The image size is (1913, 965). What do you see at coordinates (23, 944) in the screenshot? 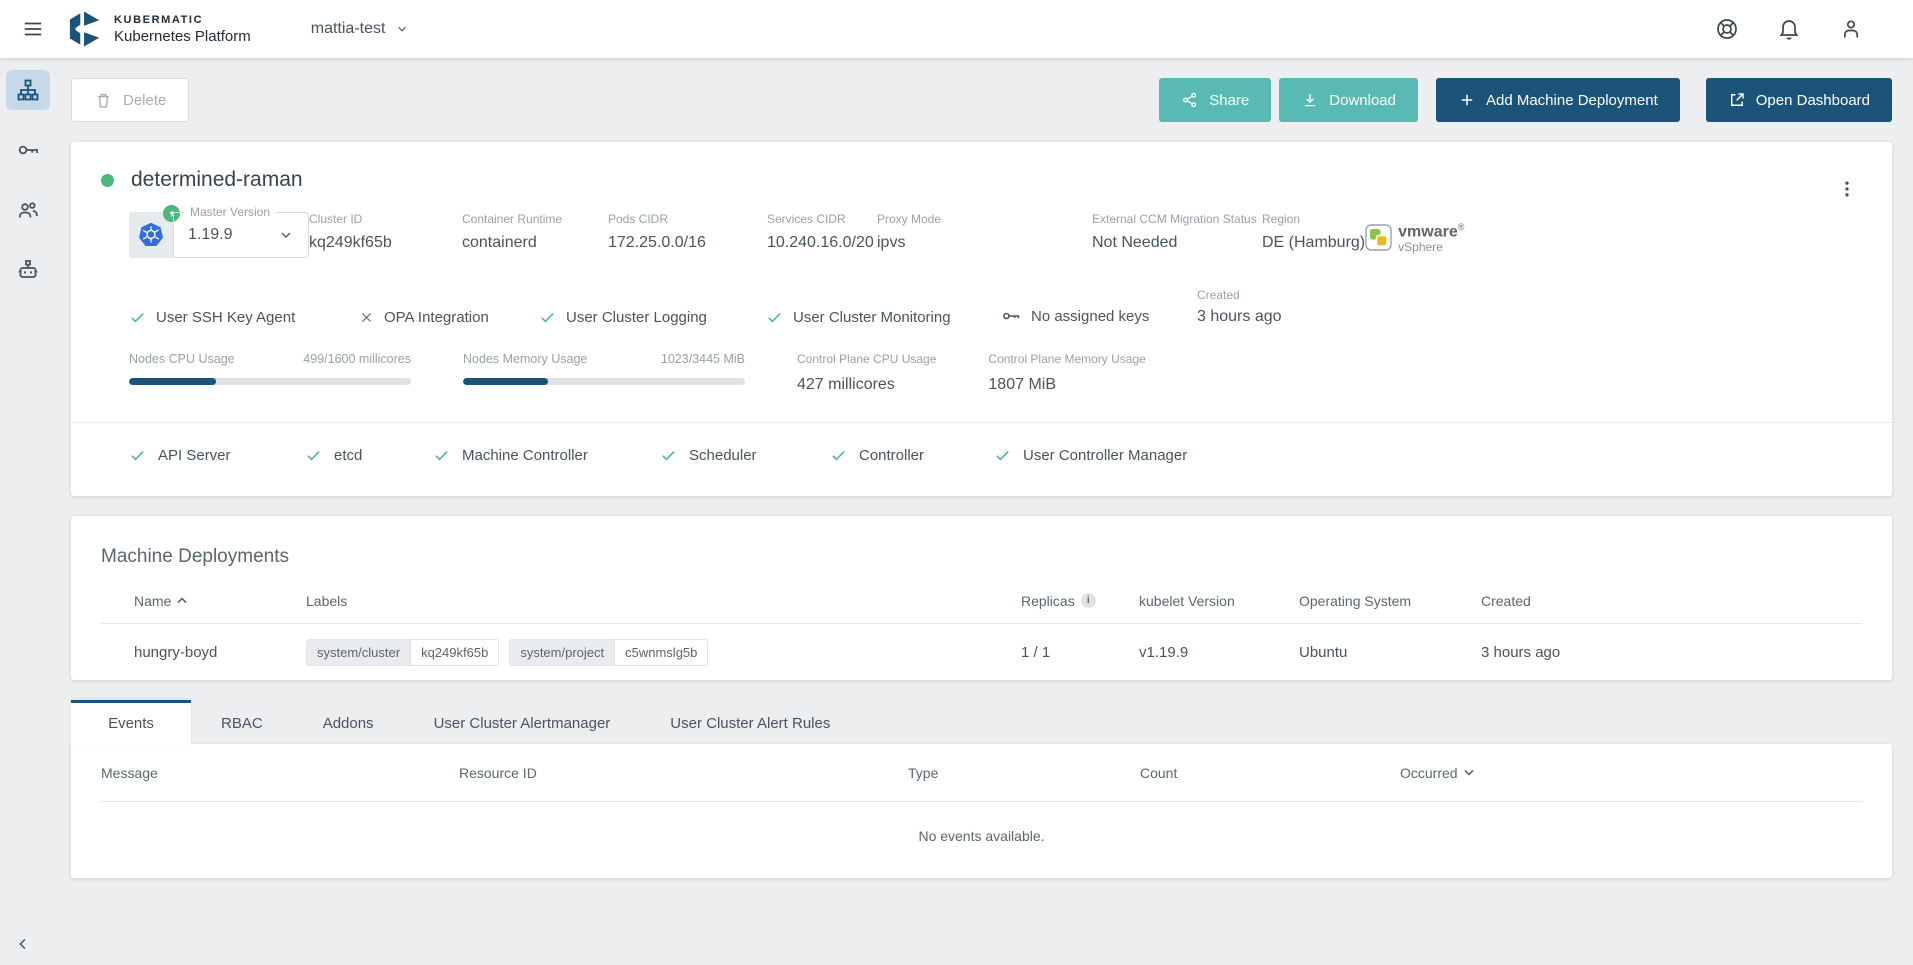
I see `sidebar-collapse-icon` at bounding box center [23, 944].